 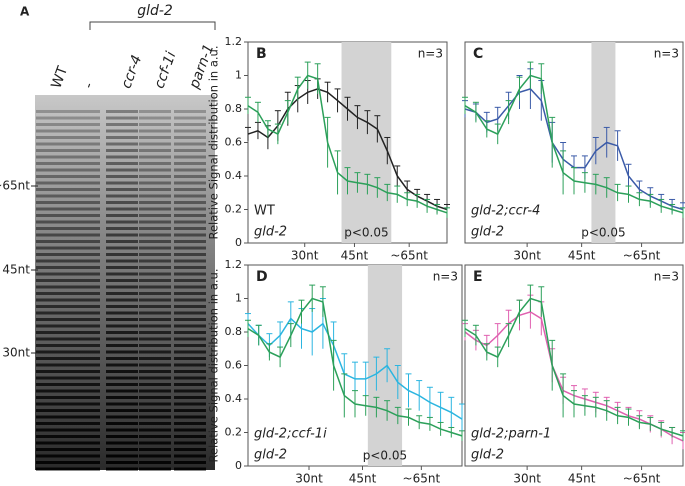 I want to click on marker-label: 45nt, so click(x=16, y=270).